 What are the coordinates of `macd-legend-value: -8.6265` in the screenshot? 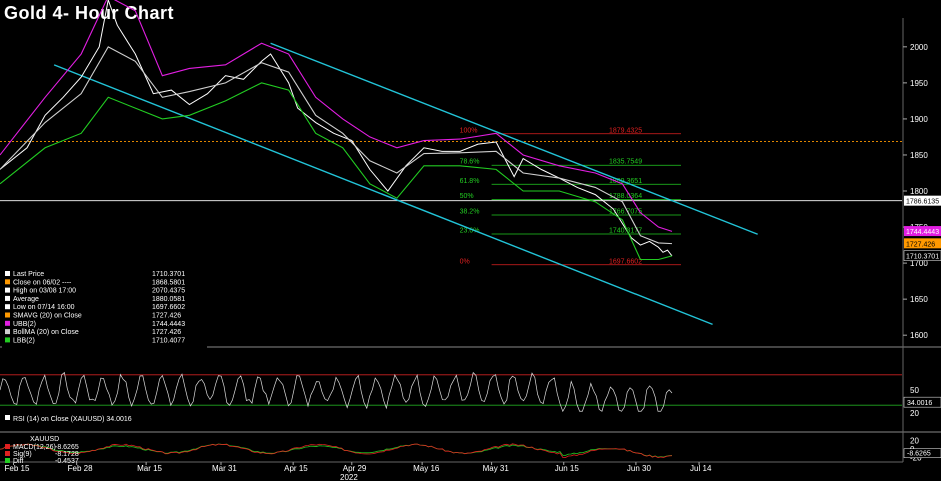 It's located at (67, 447).